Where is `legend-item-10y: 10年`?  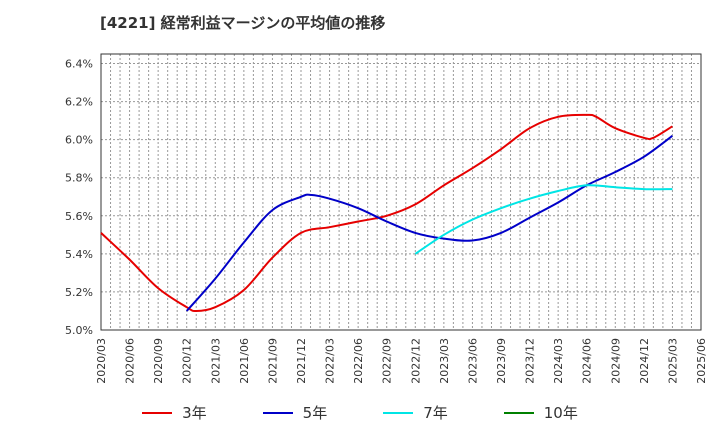 legend-item-10y: 10年 is located at coordinates (540, 412).